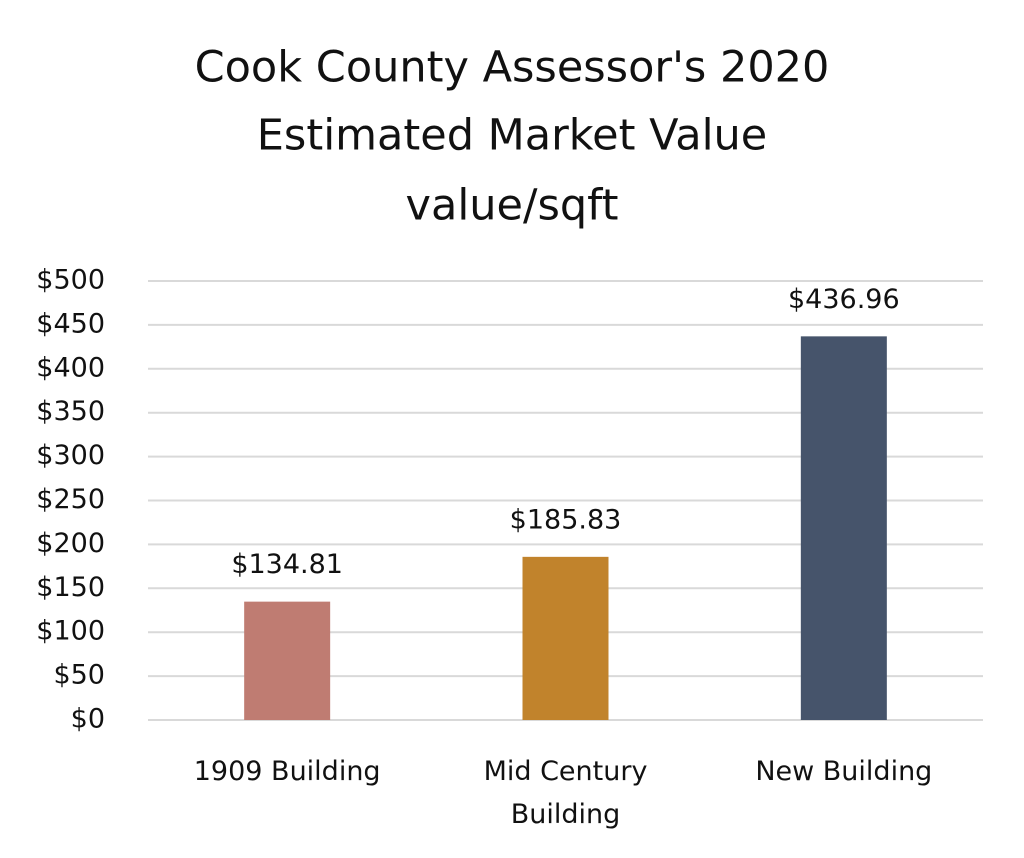  What do you see at coordinates (512, 136) in the screenshot?
I see `chart-title: Estimated Market Value` at bounding box center [512, 136].